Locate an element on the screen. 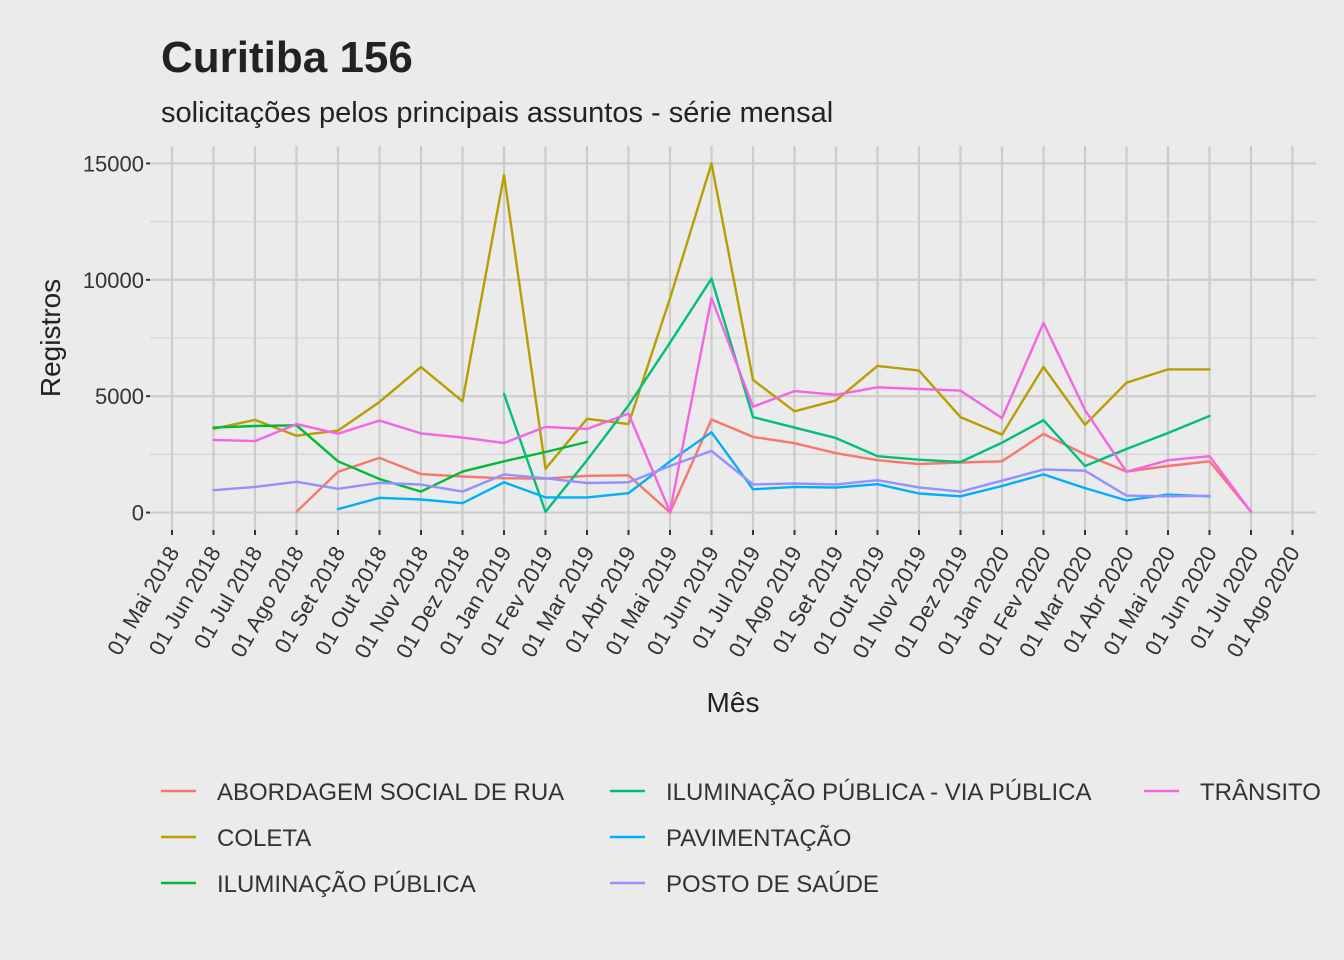 This screenshot has height=960, width=1344. y-tick-label: 5000 is located at coordinates (119, 396).